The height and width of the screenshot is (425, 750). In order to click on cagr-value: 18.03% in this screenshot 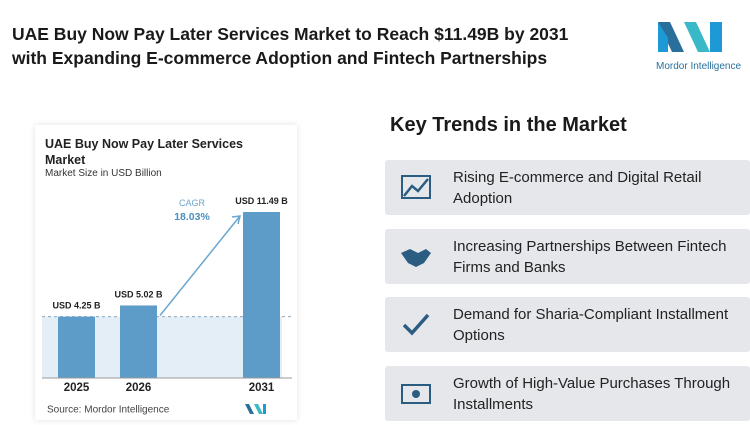, I will do `click(192, 217)`.